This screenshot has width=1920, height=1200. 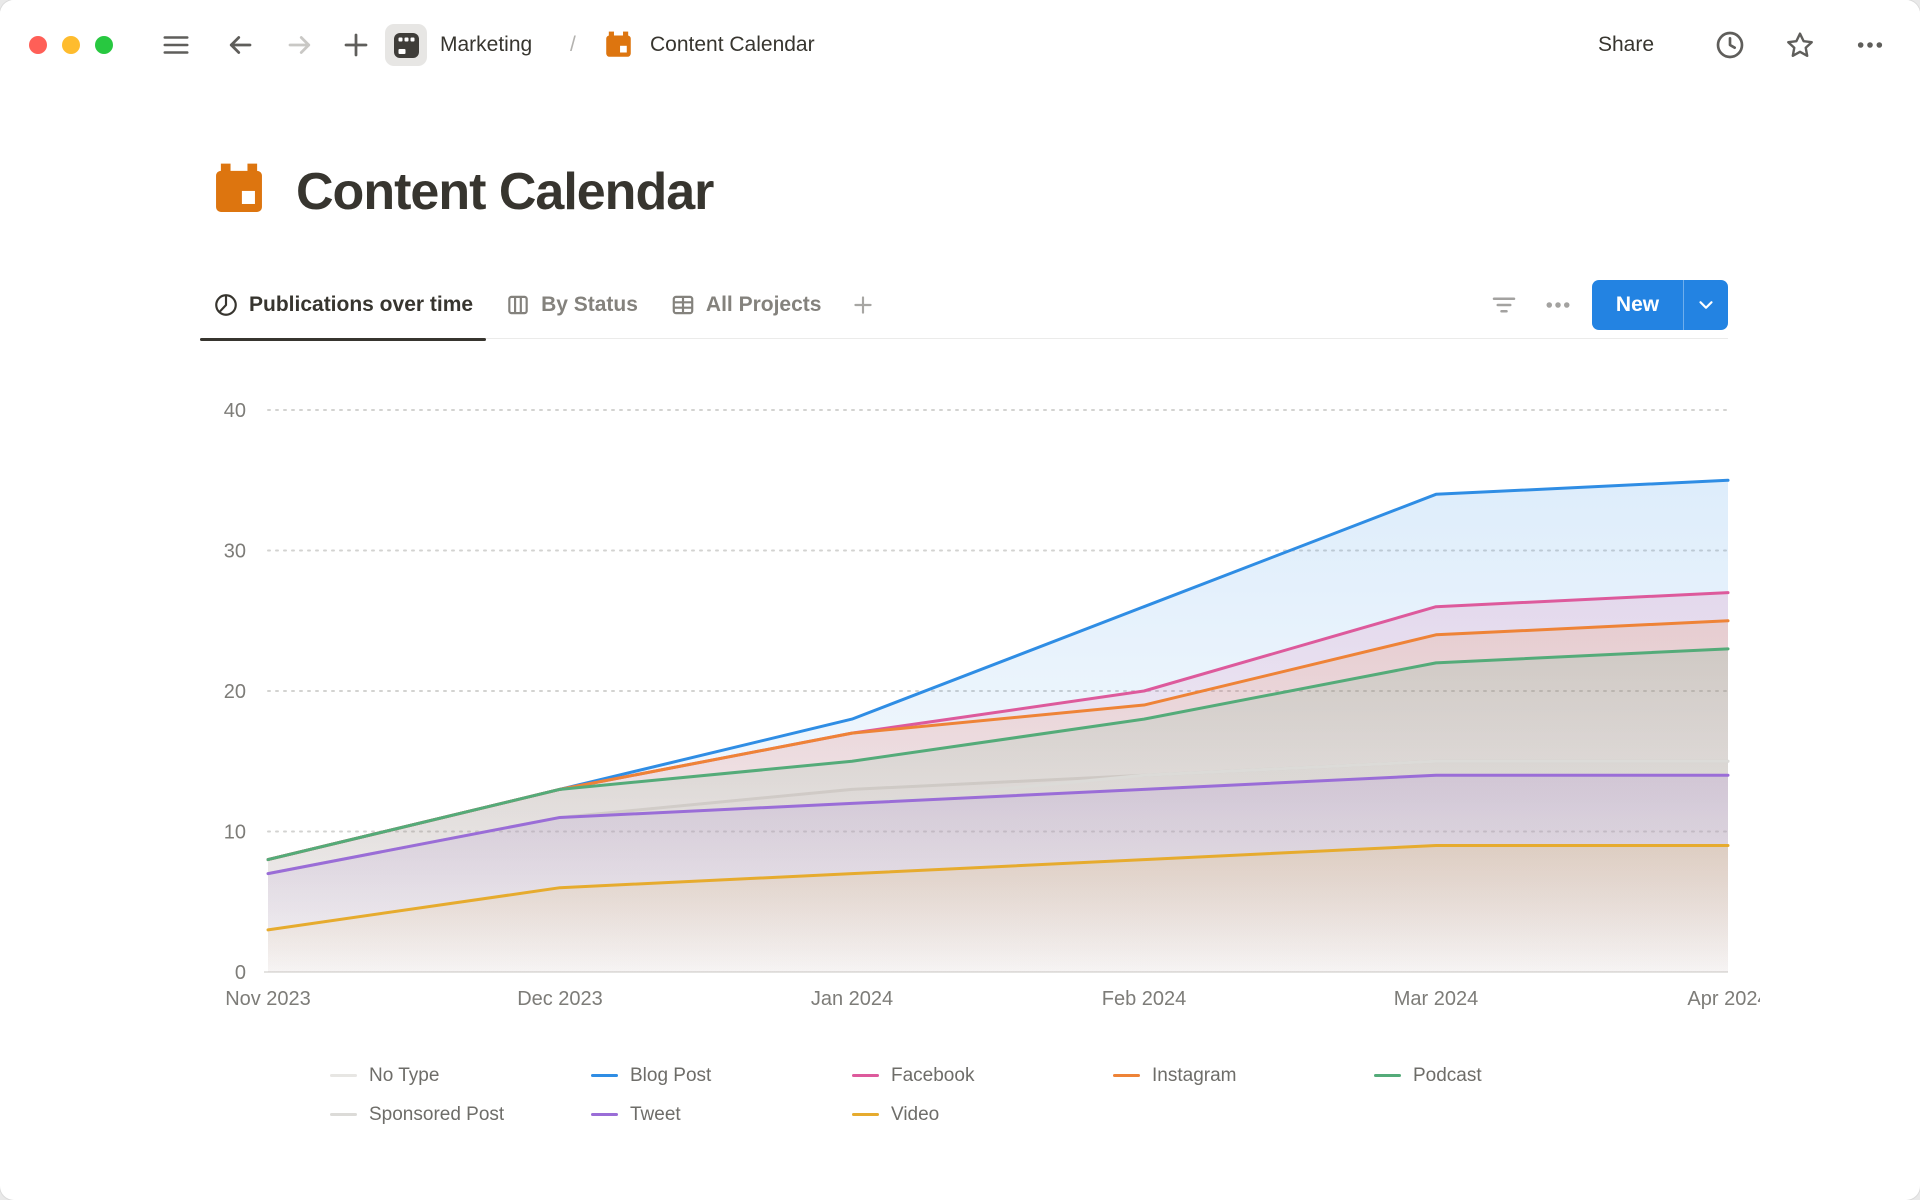 I want to click on board-icon, so click(x=518, y=305).